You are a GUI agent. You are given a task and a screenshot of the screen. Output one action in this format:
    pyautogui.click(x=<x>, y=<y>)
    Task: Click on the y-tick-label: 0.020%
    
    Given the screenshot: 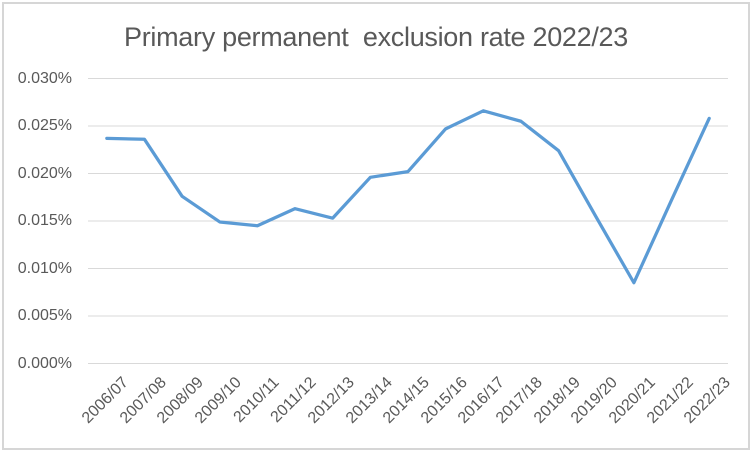 What is the action you would take?
    pyautogui.click(x=44, y=173)
    